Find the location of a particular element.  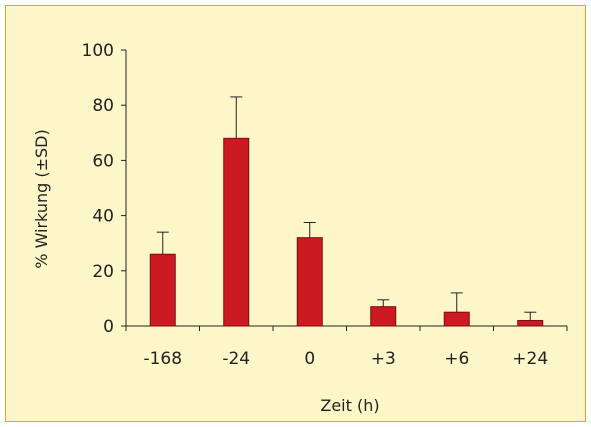

y-tick-label: 0 is located at coordinates (108, 327).